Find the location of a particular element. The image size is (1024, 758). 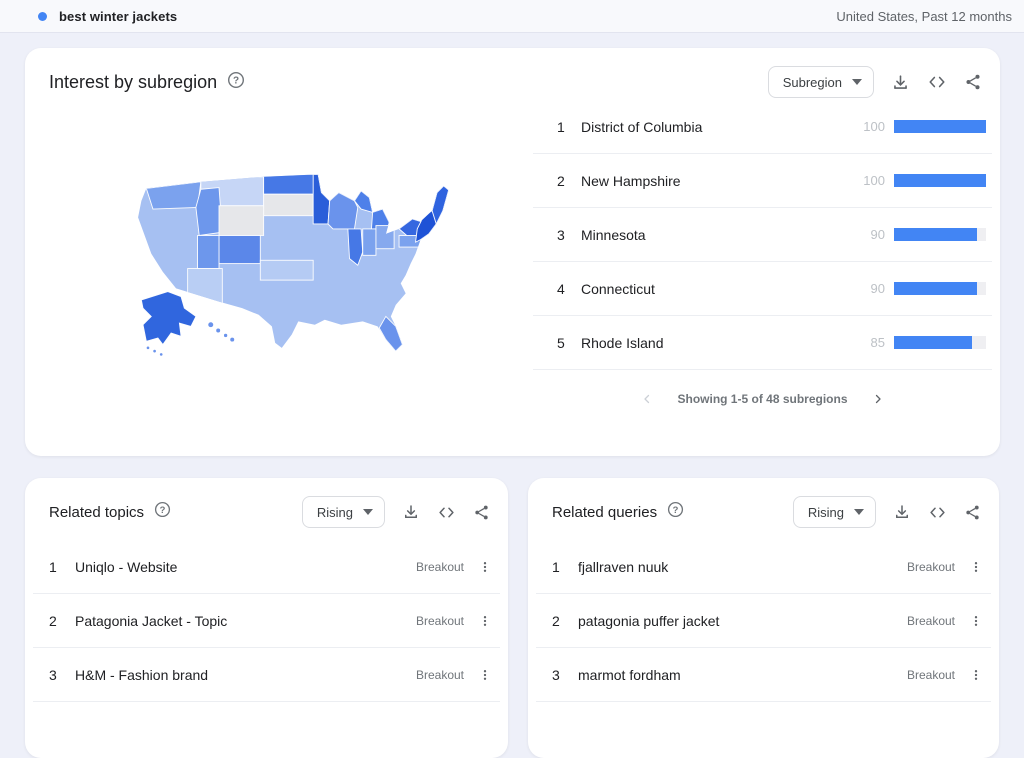

chevron-right-icon is located at coordinates (878, 399).